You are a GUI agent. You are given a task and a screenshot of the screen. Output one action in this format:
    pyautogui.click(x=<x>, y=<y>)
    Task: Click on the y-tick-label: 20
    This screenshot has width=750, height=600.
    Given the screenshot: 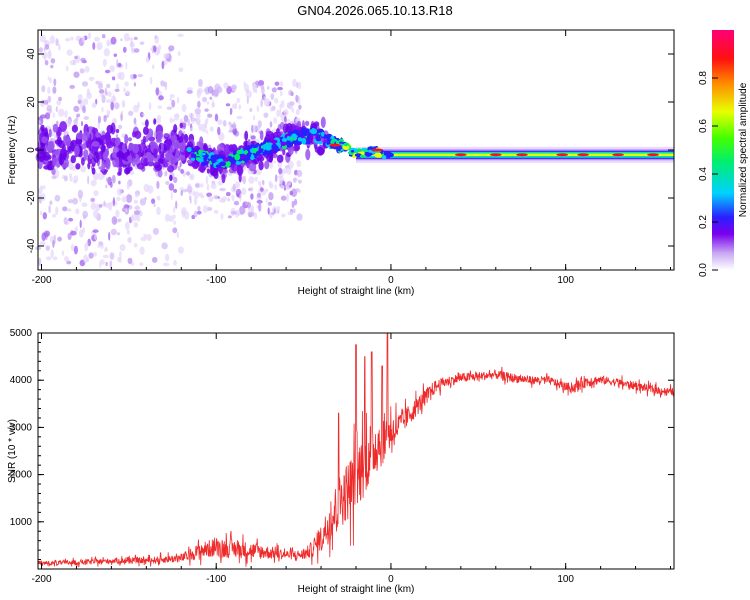 What is the action you would take?
    pyautogui.click(x=31, y=102)
    